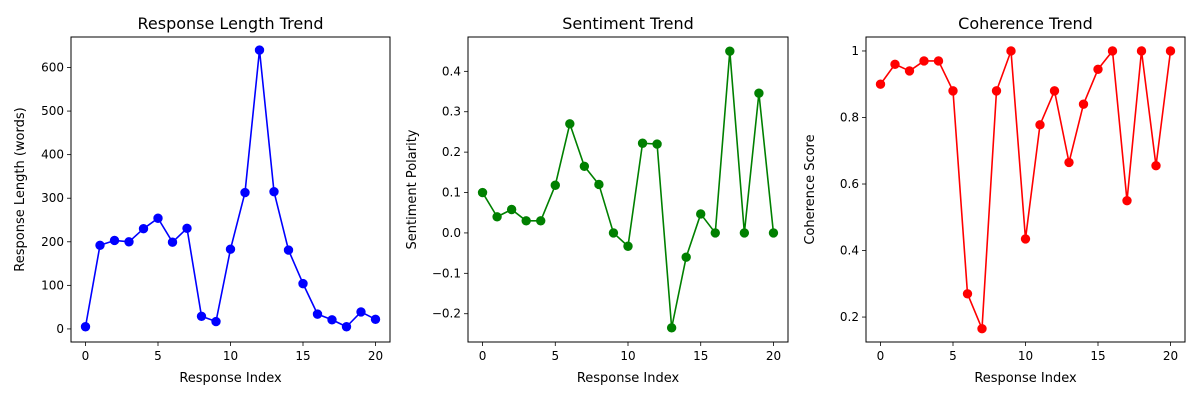 The image size is (1200, 400). I want to click on x-tick-label: 20, so click(1170, 356).